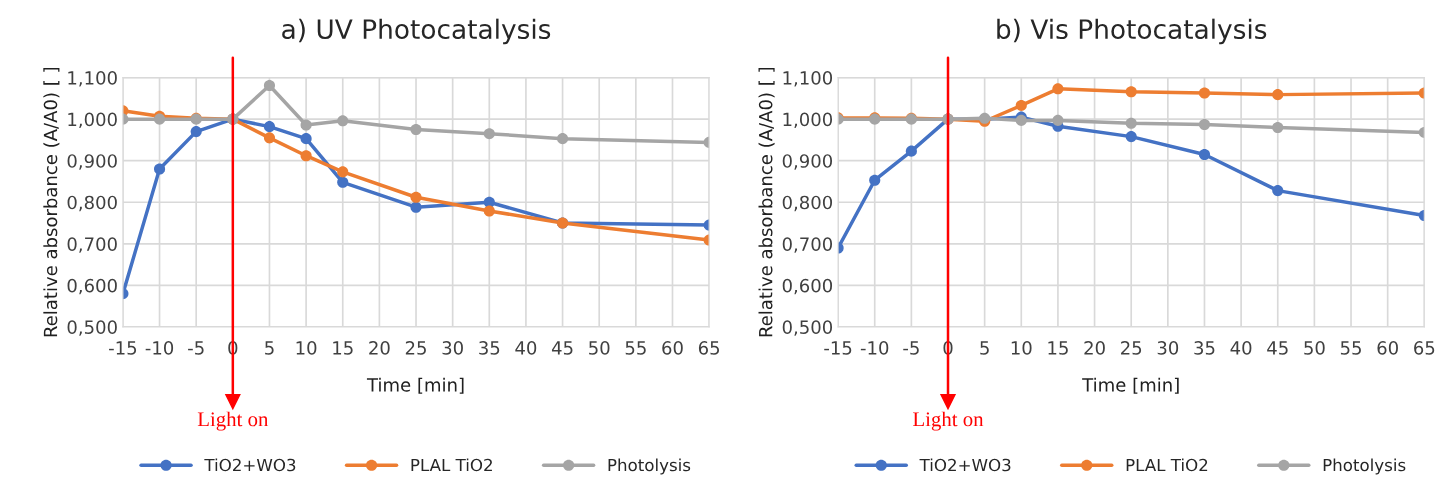  What do you see at coordinates (416, 31) in the screenshot?
I see `chart-title: a) UV Photocatalysis` at bounding box center [416, 31].